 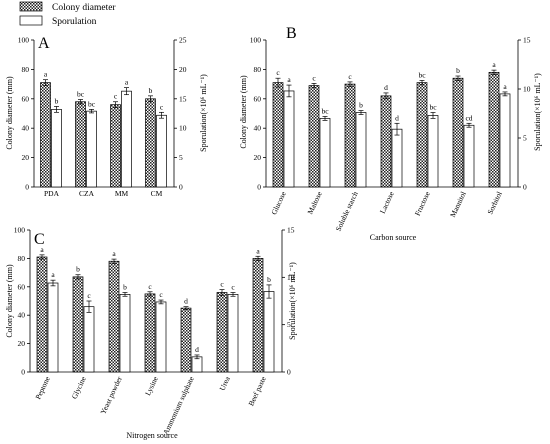 I want to click on panel-b-sig-label: cd, so click(x=468, y=117).